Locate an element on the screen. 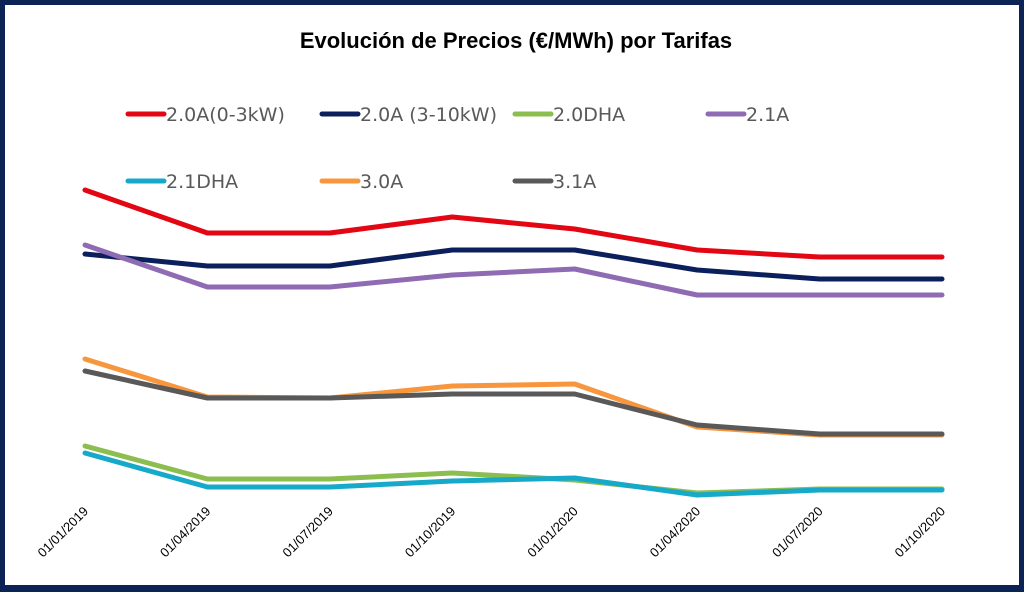 This screenshot has height=592, width=1024. series-line-3-1a is located at coordinates (513, 402).